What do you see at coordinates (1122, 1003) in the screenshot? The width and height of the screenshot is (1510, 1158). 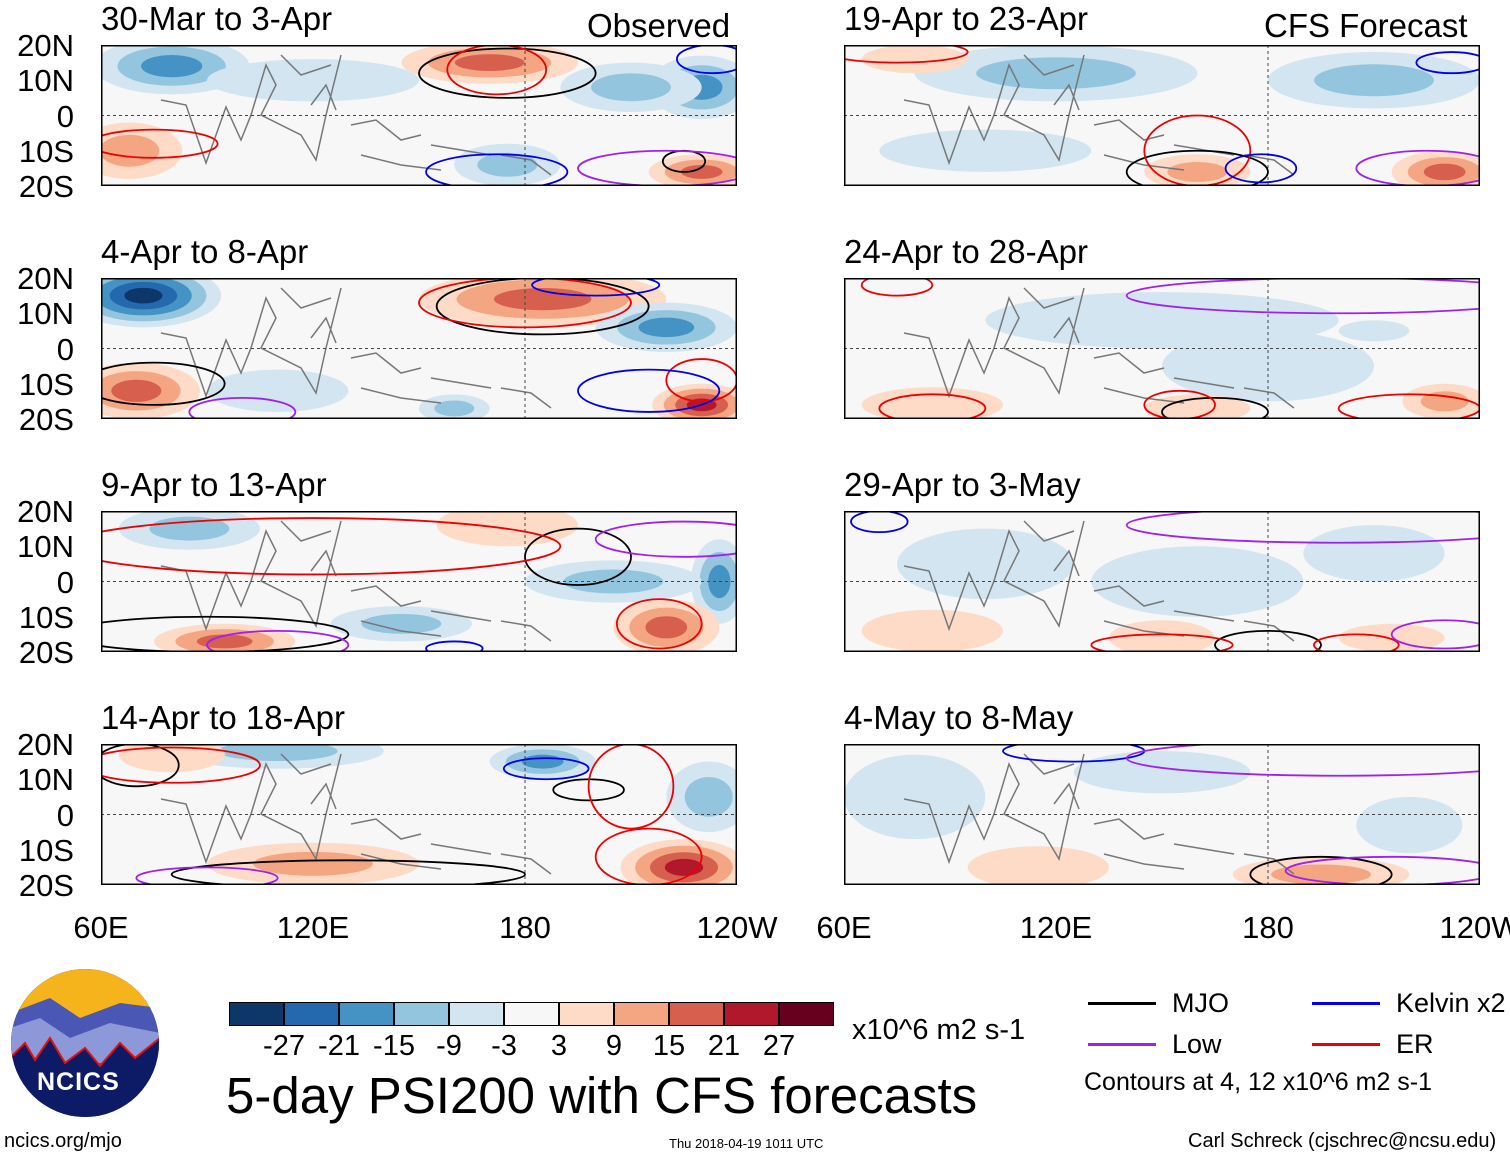 I see `mjo-legend-line` at bounding box center [1122, 1003].